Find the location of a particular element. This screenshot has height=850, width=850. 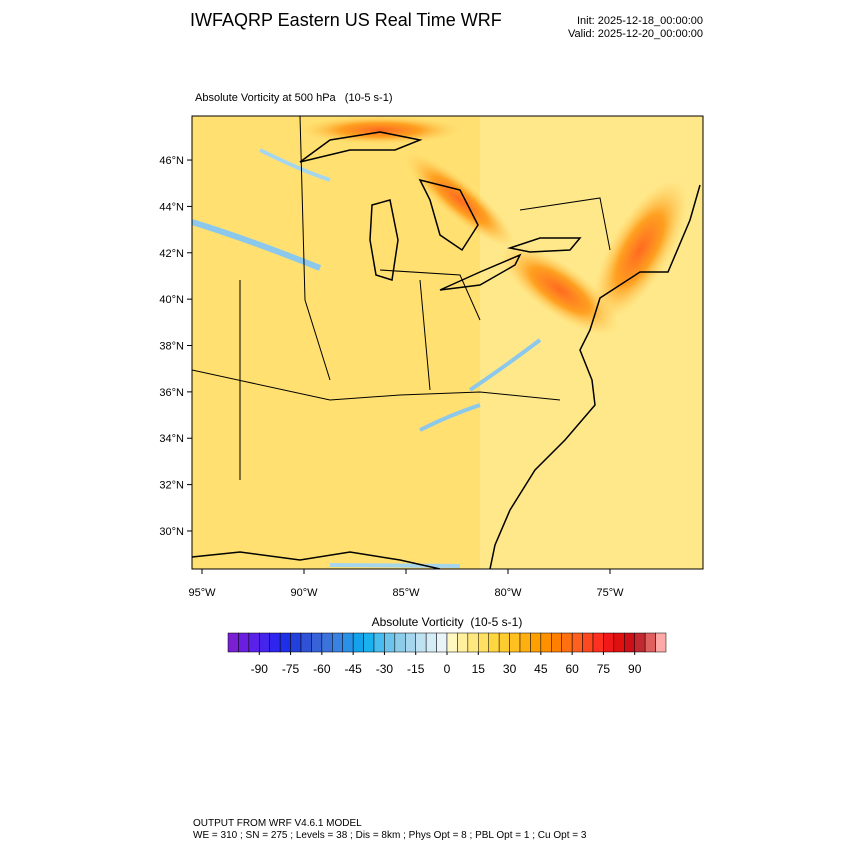

lon-tick-label: 95°W is located at coordinates (202, 593).